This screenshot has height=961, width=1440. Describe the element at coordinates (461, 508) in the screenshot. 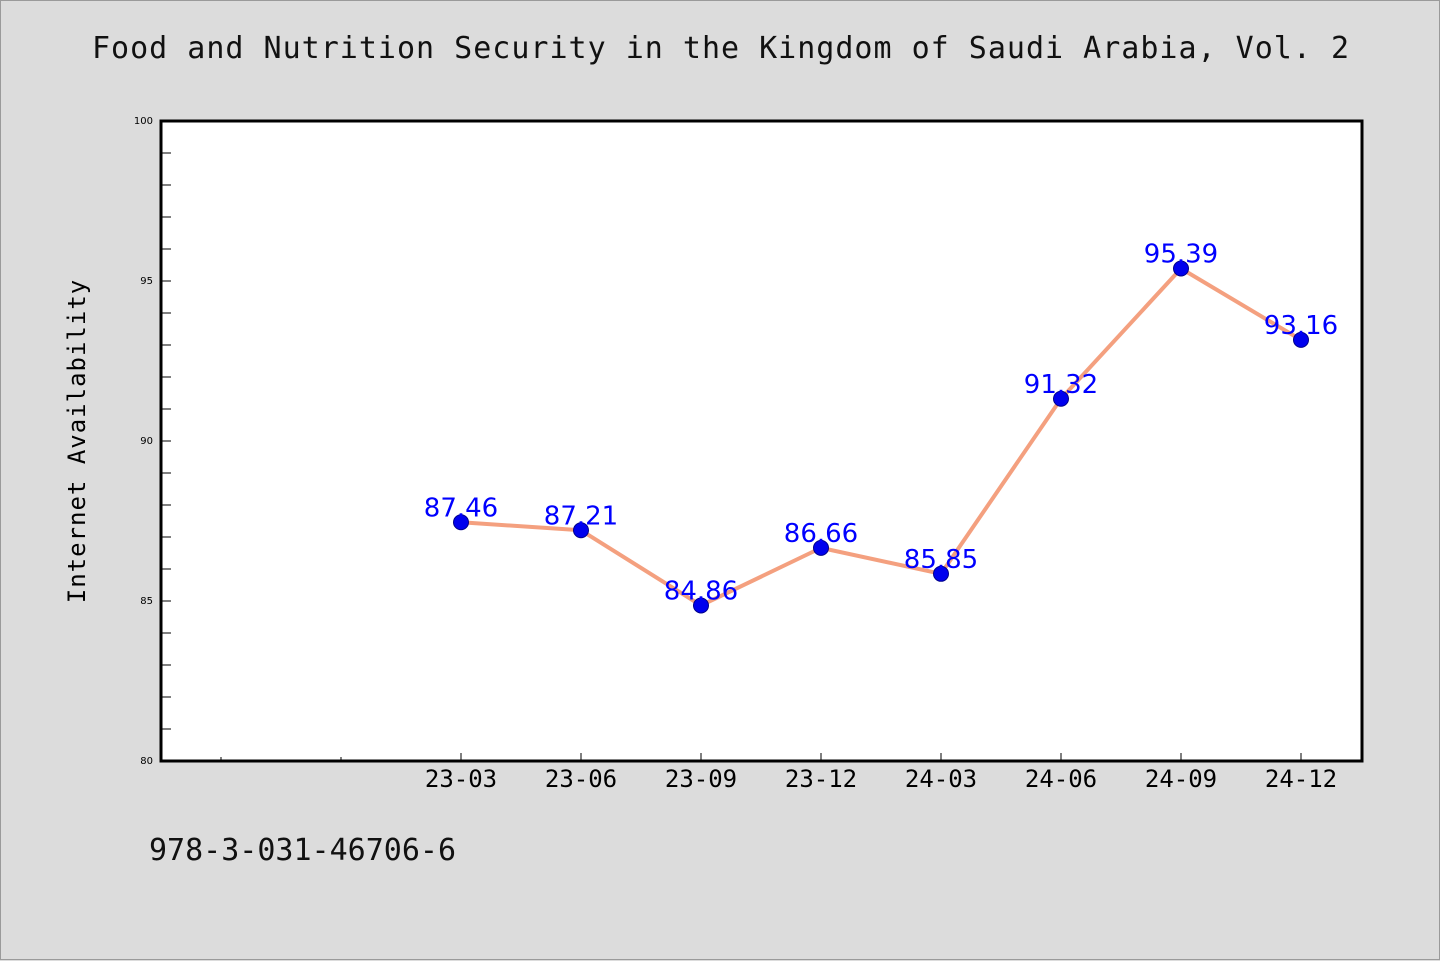

I see `data-label: 87.46` at that location.